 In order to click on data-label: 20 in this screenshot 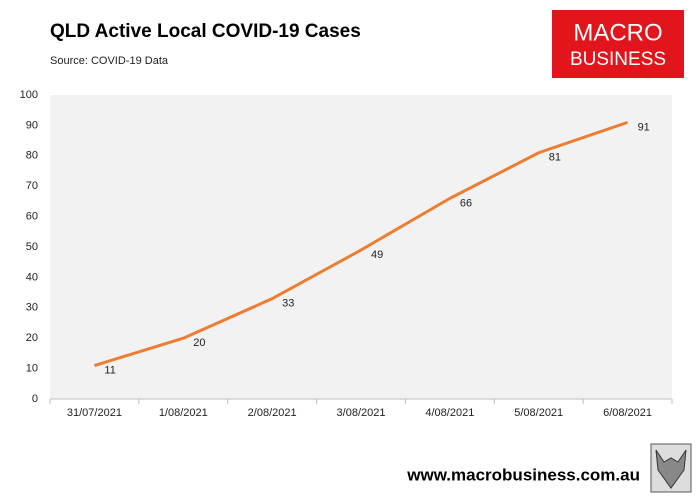, I will do `click(199, 343)`.